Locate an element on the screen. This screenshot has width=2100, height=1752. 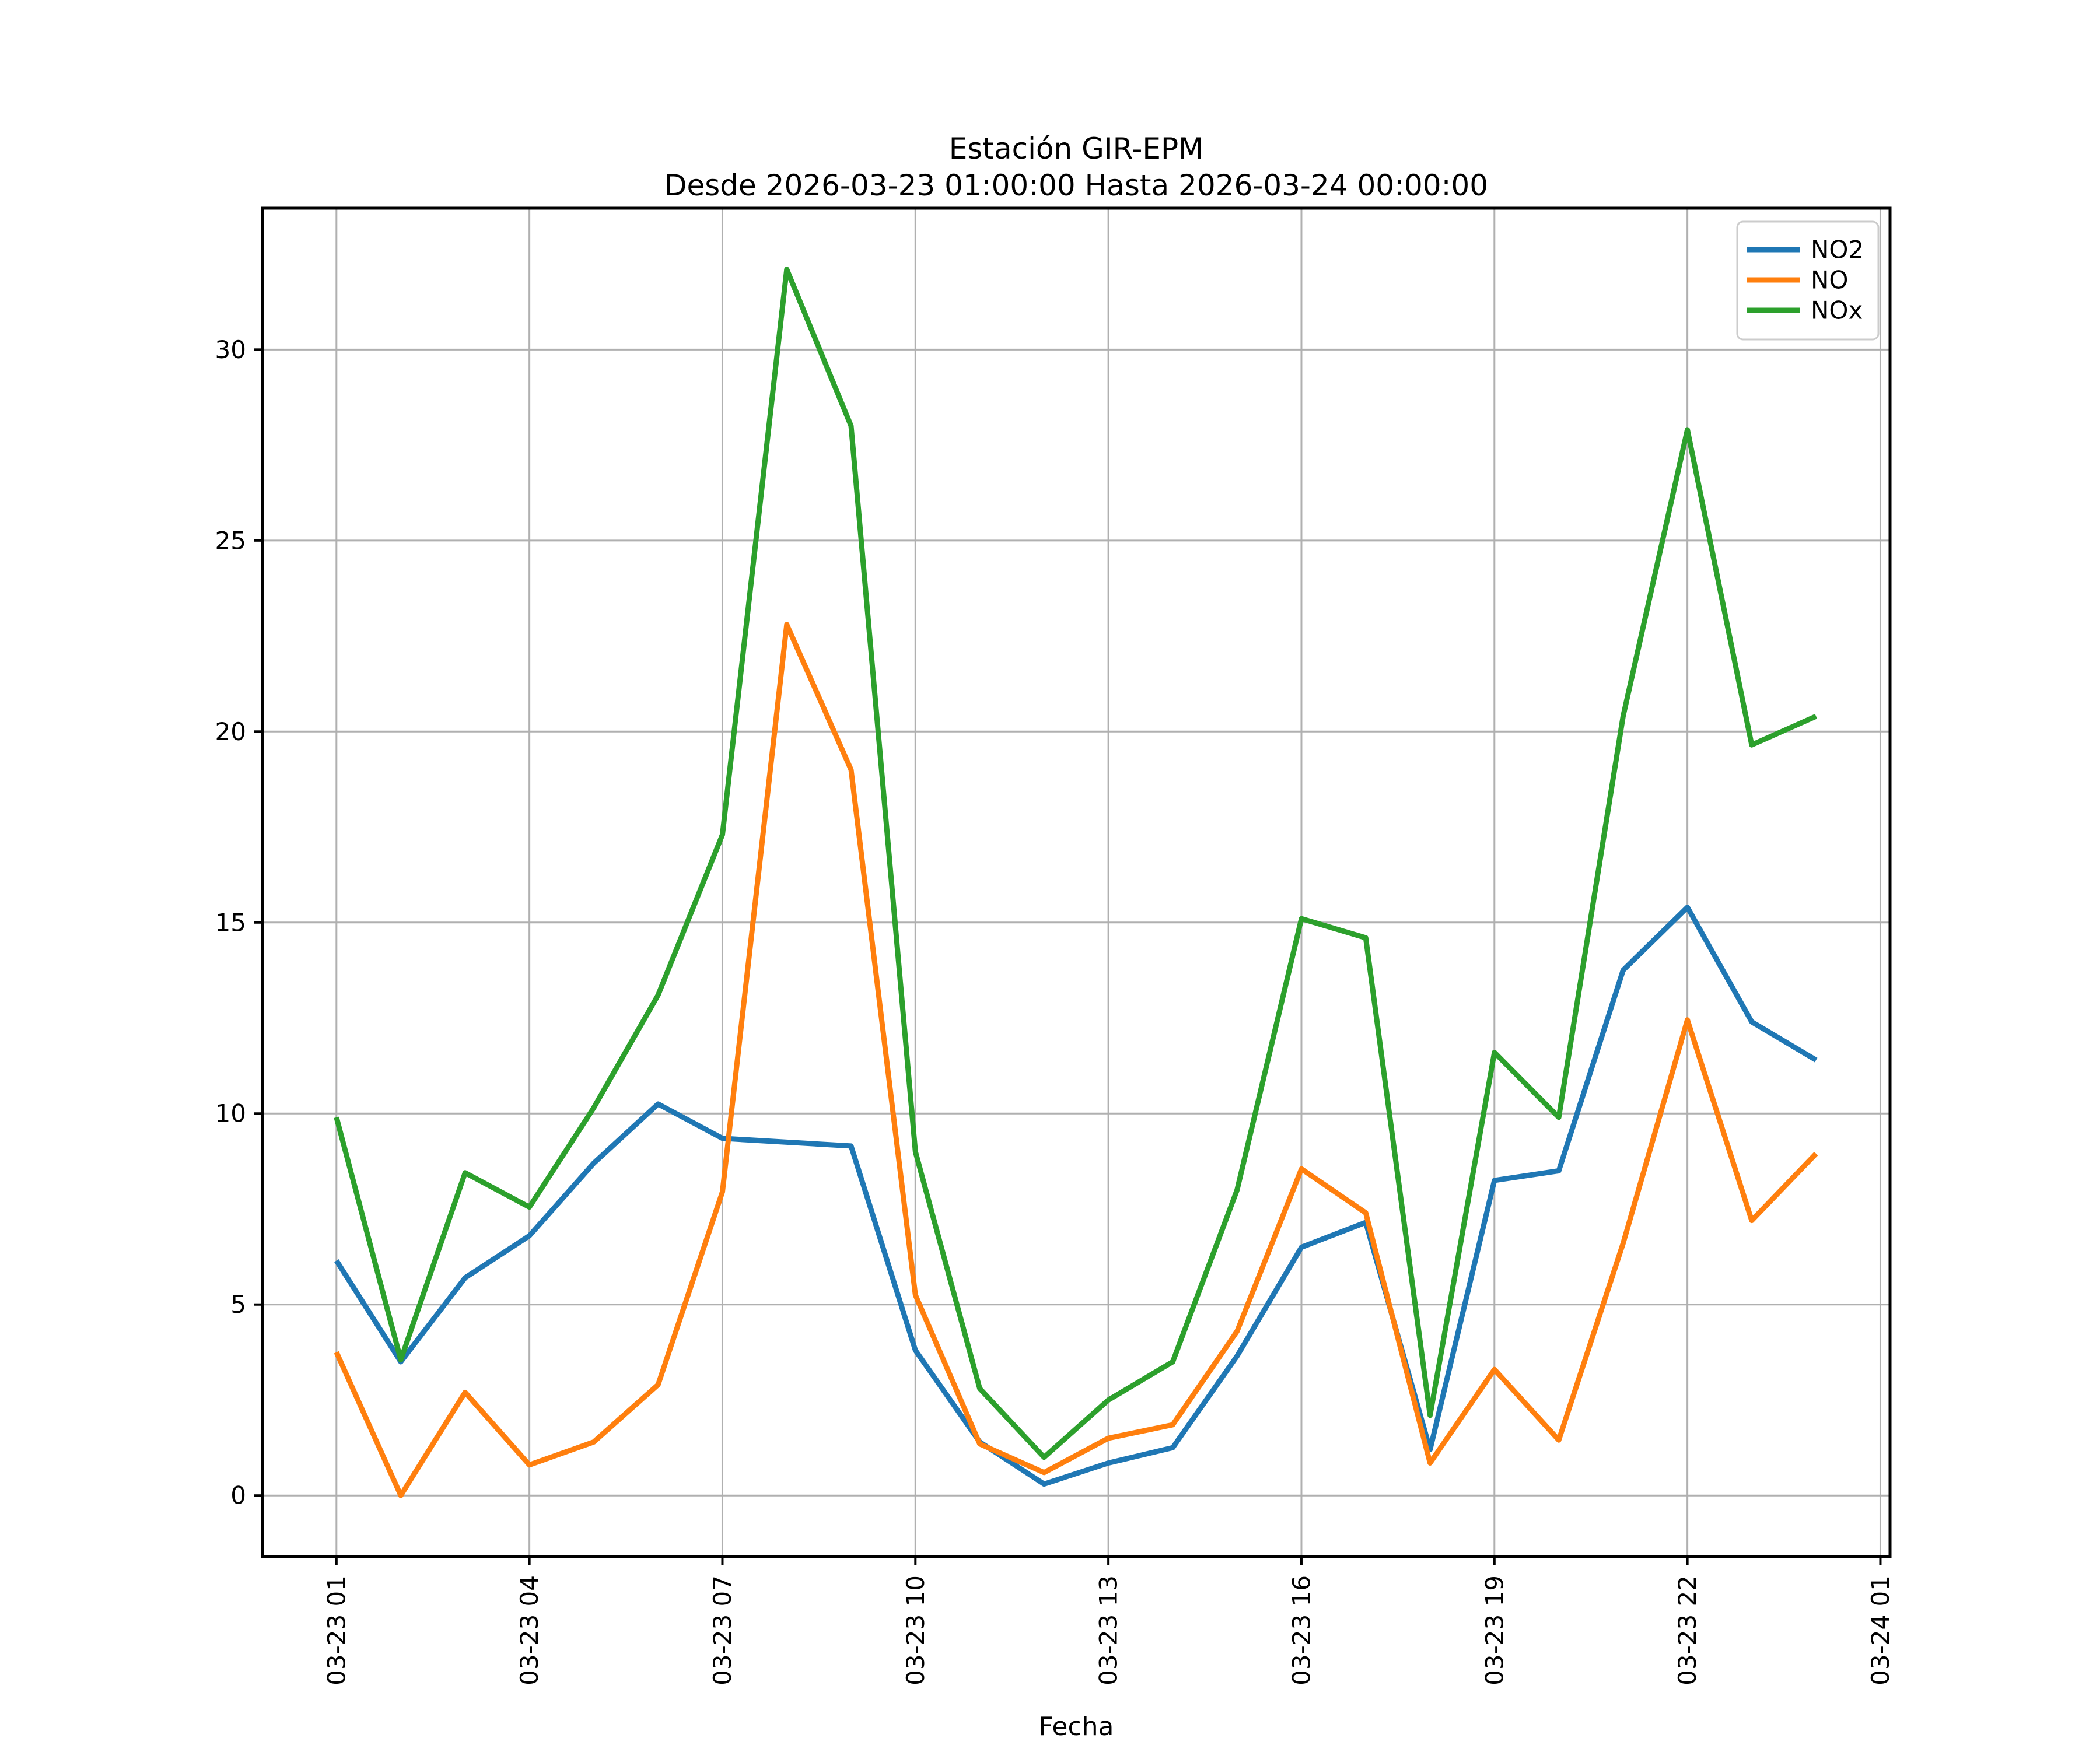
x-tick-label: 03-23 19 is located at coordinates (1494, 1630).